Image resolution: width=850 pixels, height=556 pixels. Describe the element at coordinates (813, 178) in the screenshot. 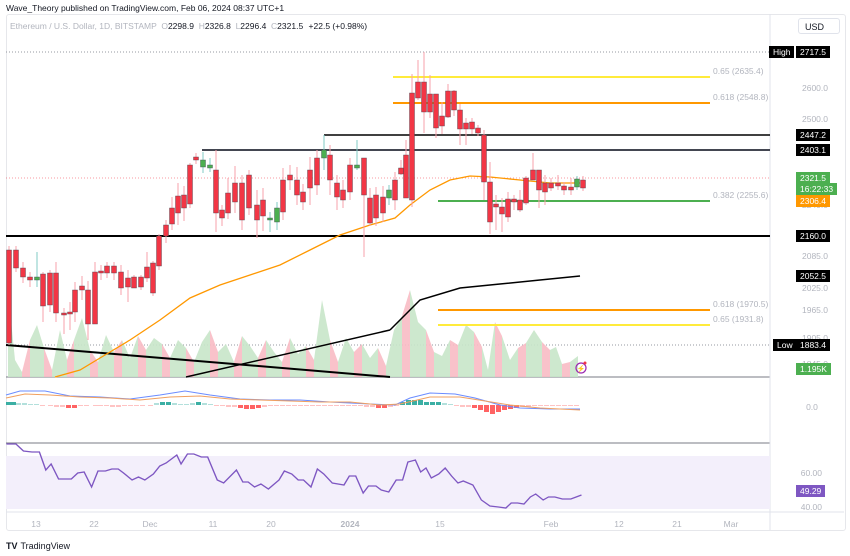

I see `last-price-label: 2321.5` at that location.